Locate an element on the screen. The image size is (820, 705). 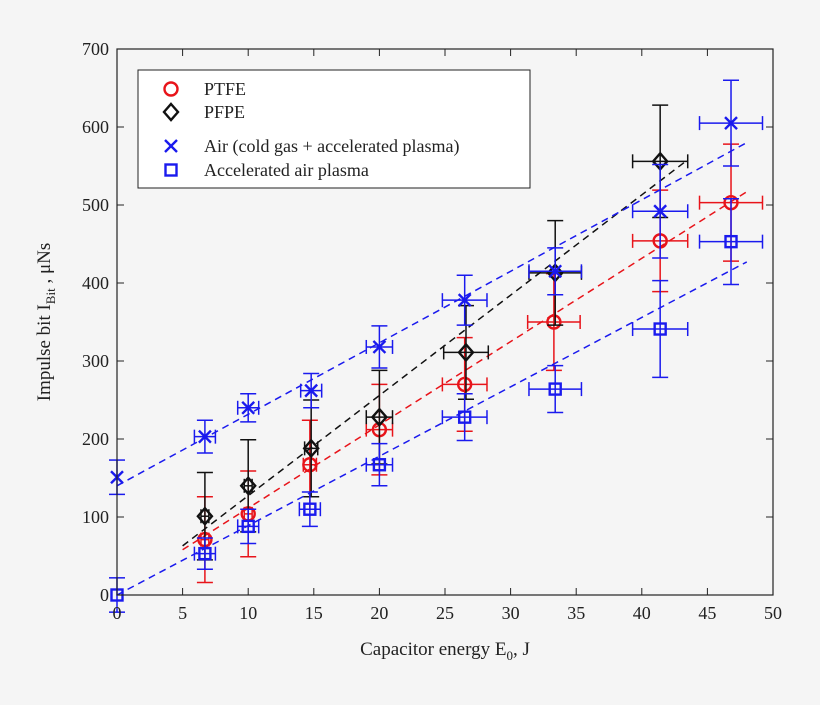
legend-label: PFPE is located at coordinates (224, 112).